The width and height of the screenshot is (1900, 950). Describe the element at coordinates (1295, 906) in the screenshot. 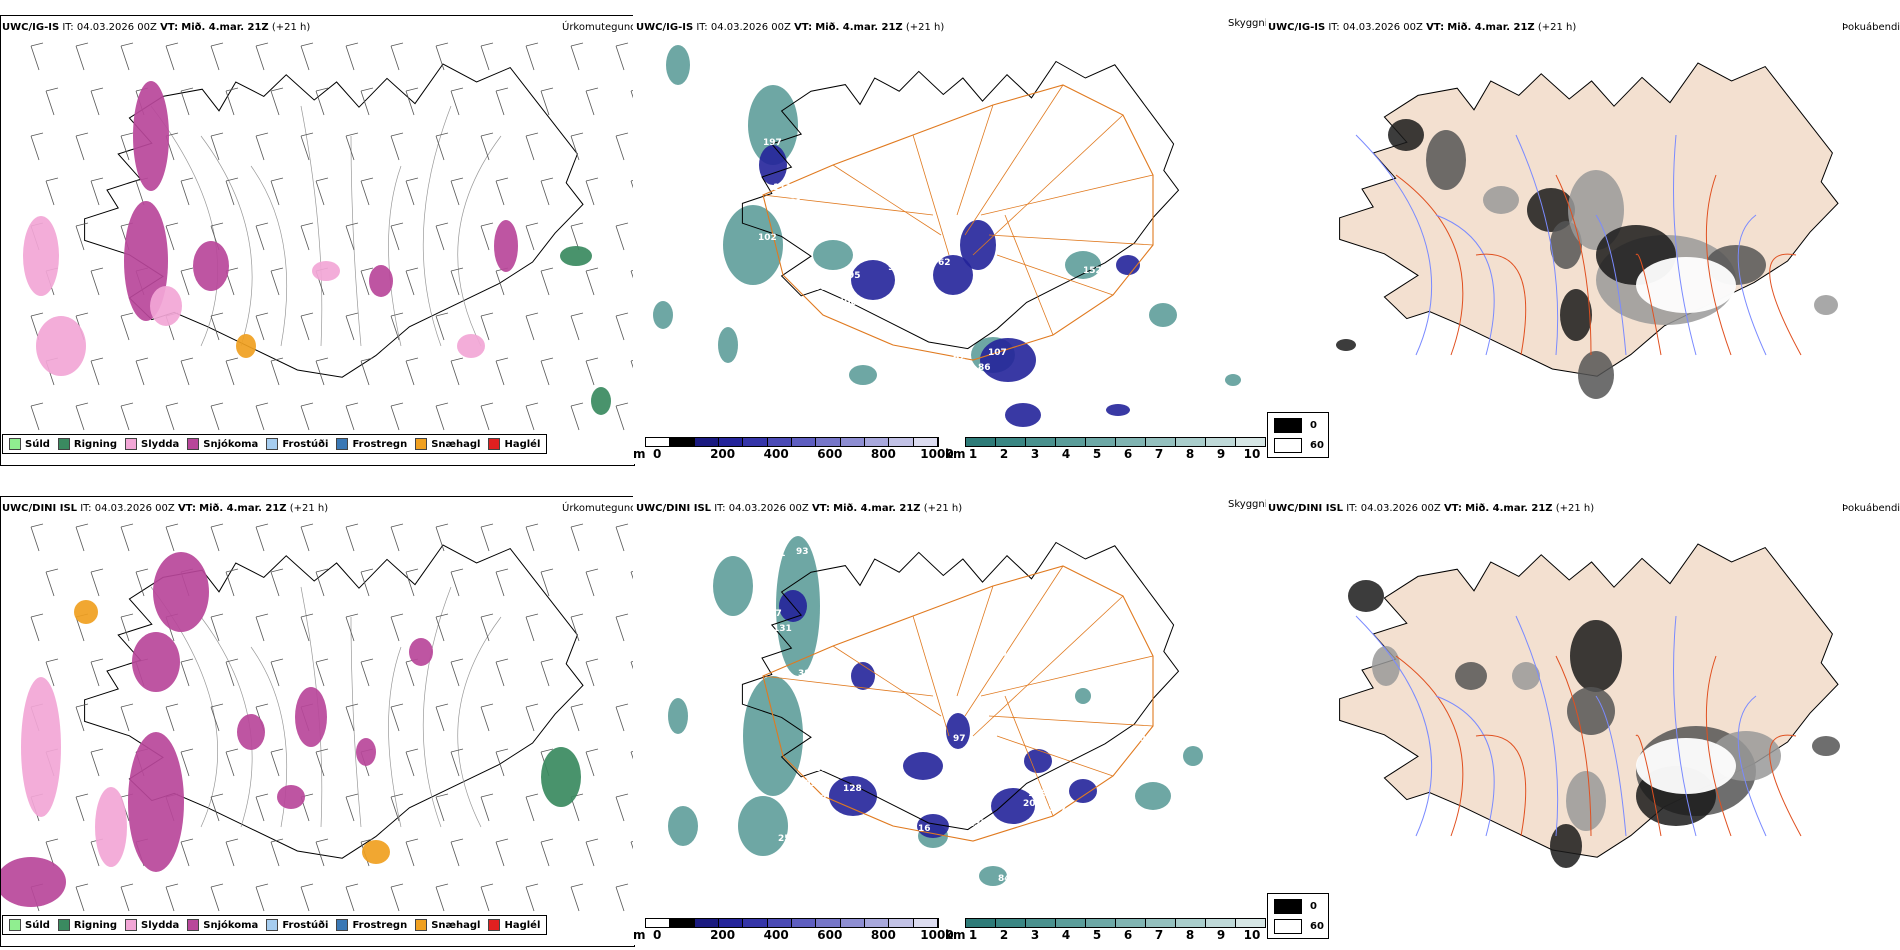

I see `fog-legend-item: 0` at that location.